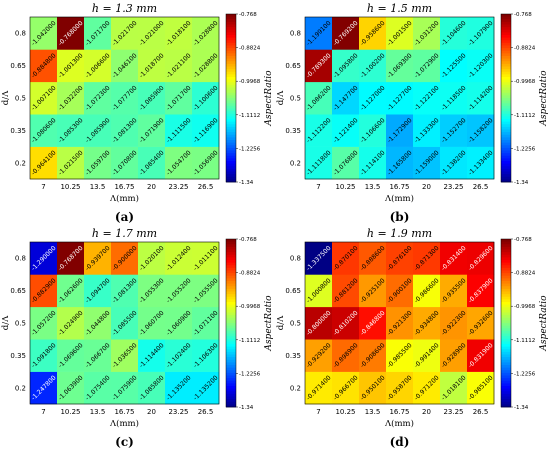  What do you see at coordinates (524, 116) in the screenshot?
I see `colorbar-tick-label: -1.1112` at bounding box center [524, 116].